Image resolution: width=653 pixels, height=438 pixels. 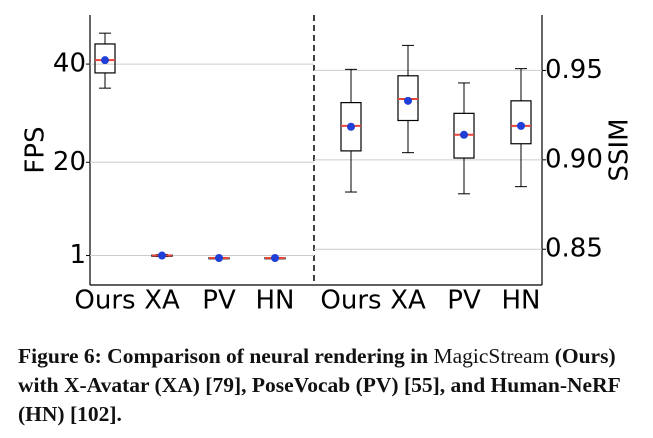 I want to click on y-tick-label: 1, so click(x=77, y=255).